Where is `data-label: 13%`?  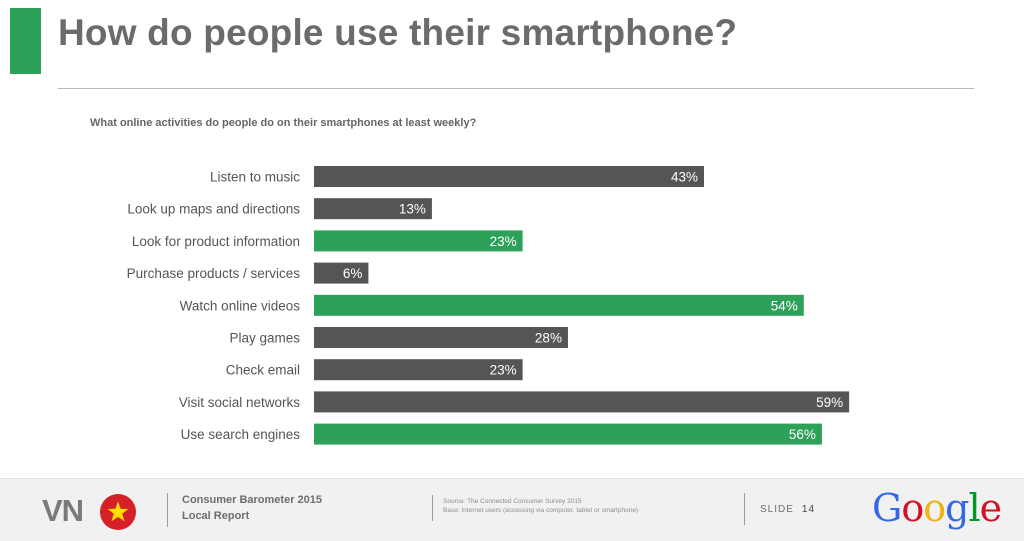
data-label: 13% is located at coordinates (412, 209).